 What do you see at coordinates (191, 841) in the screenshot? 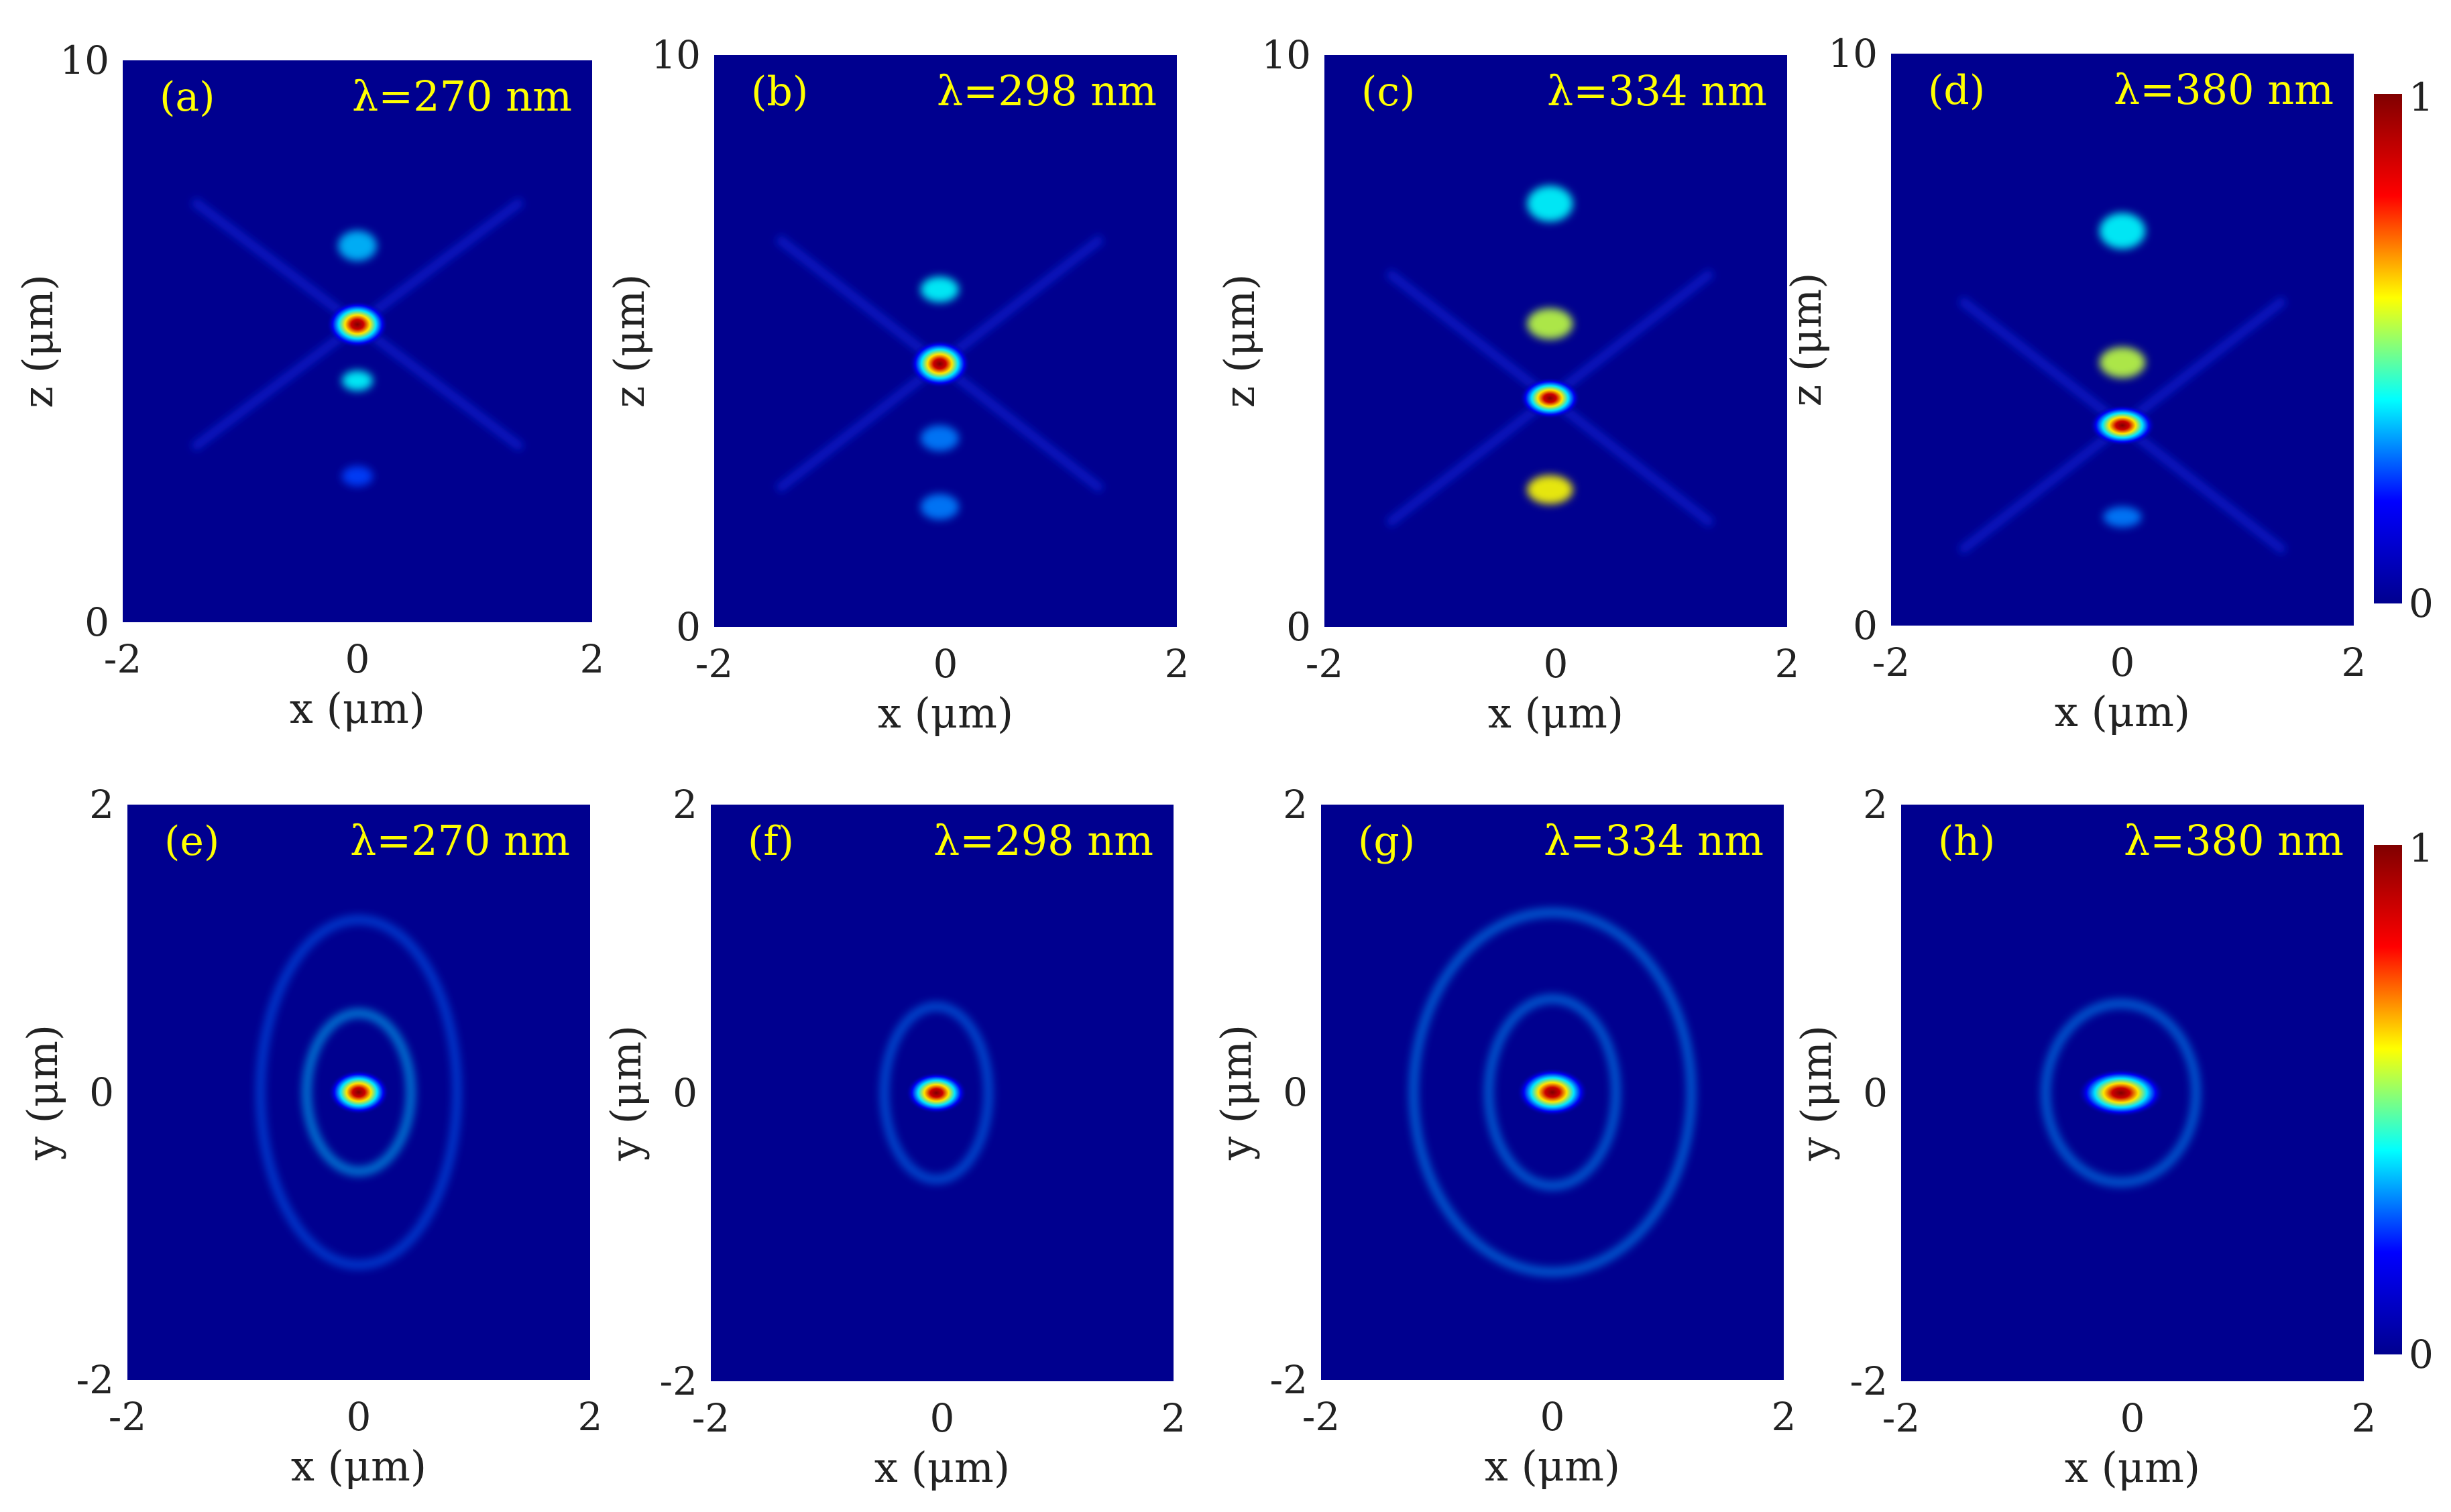
I see `panel-label: (e)` at bounding box center [191, 841].